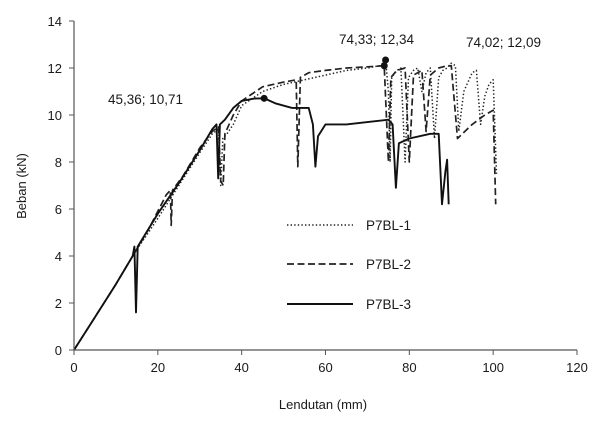 This screenshot has height=421, width=600. I want to click on legend-label-p7bl-1: P7BL-1, so click(388, 225).